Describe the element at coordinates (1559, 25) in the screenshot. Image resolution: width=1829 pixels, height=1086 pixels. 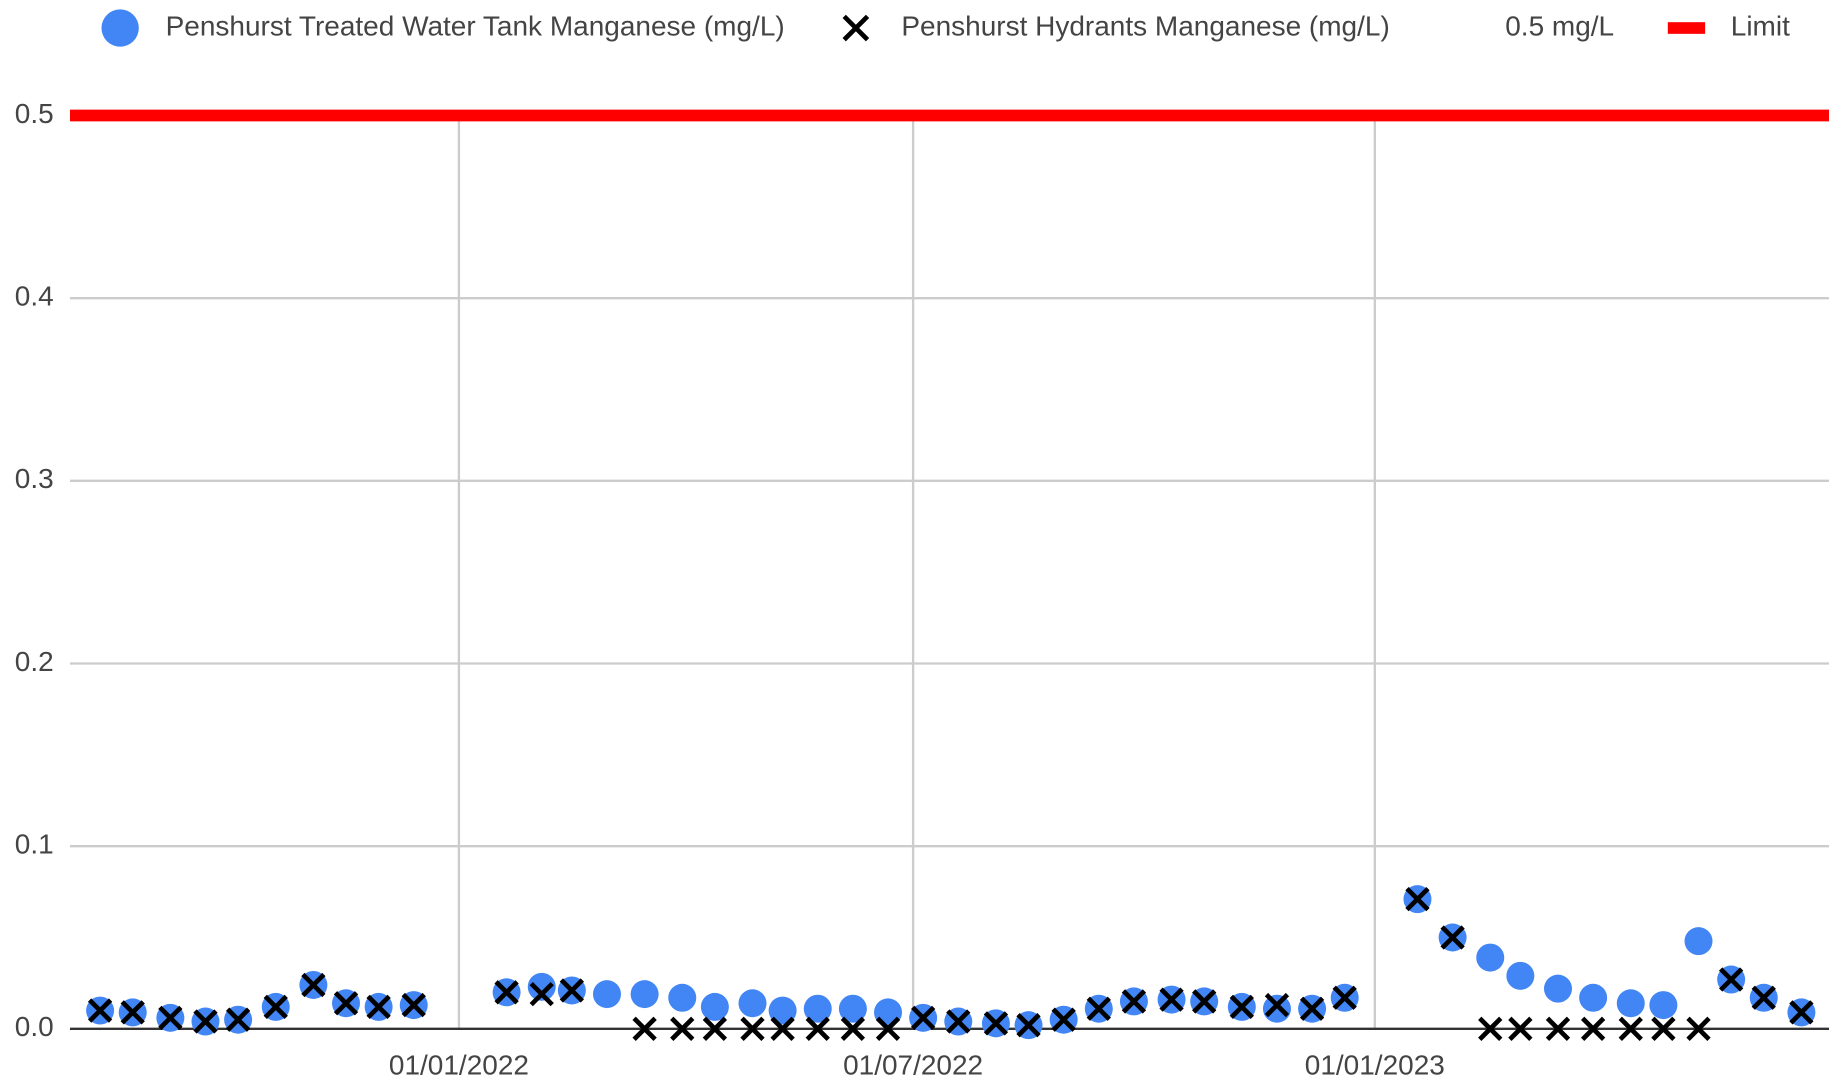
I see `legend-label: 0.5 mg/L` at that location.